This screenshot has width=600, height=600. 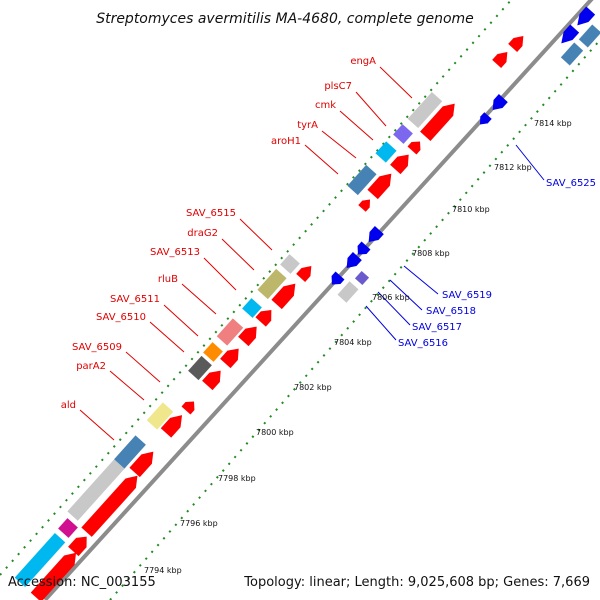 I want to click on kbp-label-7794: 7794 kbp, so click(x=163, y=570).